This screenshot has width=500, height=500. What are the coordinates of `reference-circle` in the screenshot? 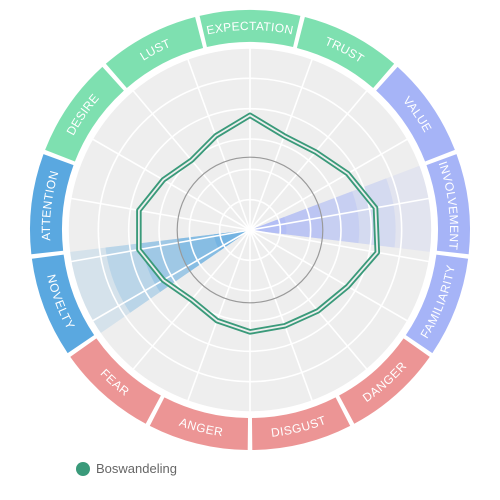 It's located at (250, 230).